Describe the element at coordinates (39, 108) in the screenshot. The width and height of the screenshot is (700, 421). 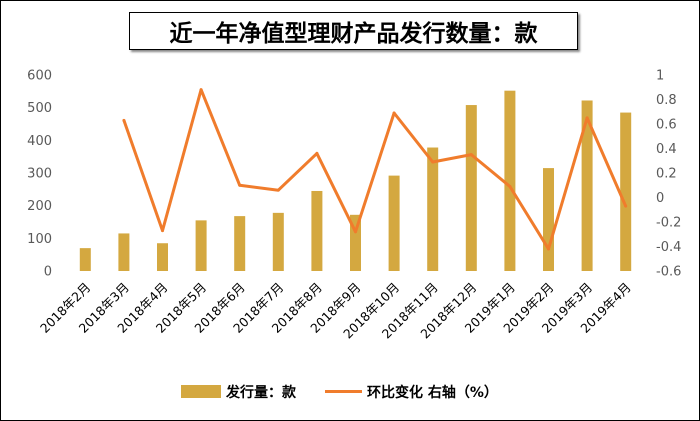
I see `y-left-tick-5: 500` at that location.